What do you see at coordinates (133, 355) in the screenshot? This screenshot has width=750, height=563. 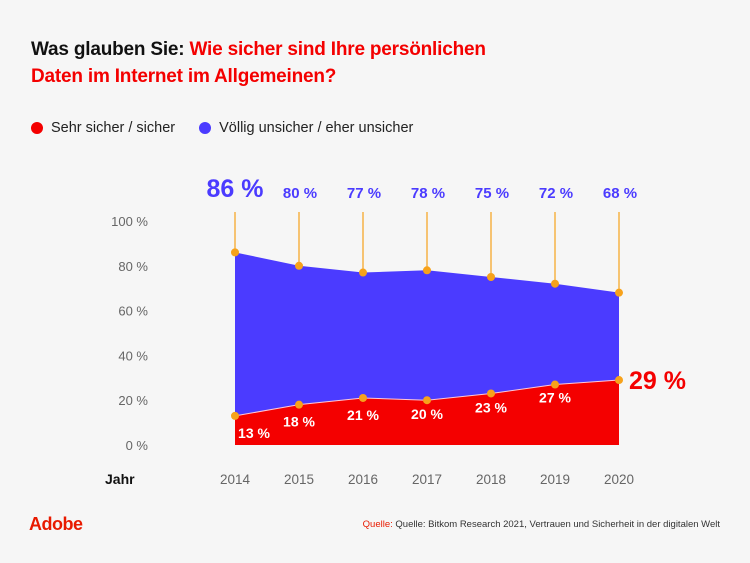 I see `y-tick-label: 40 %` at bounding box center [133, 355].